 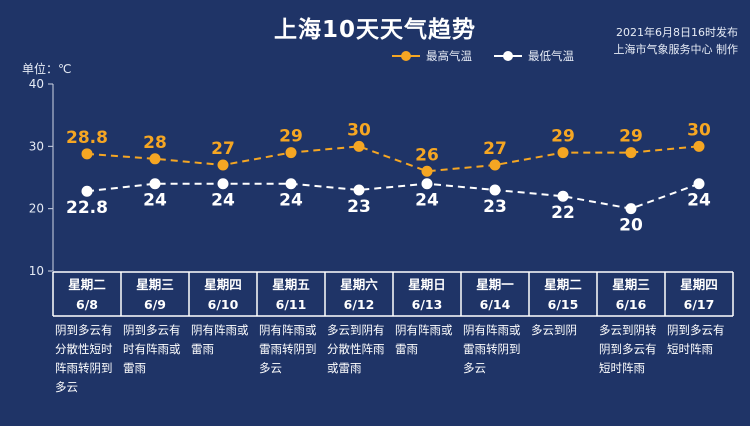 I want to click on legend-high-text: 最高气温, so click(x=449, y=56).